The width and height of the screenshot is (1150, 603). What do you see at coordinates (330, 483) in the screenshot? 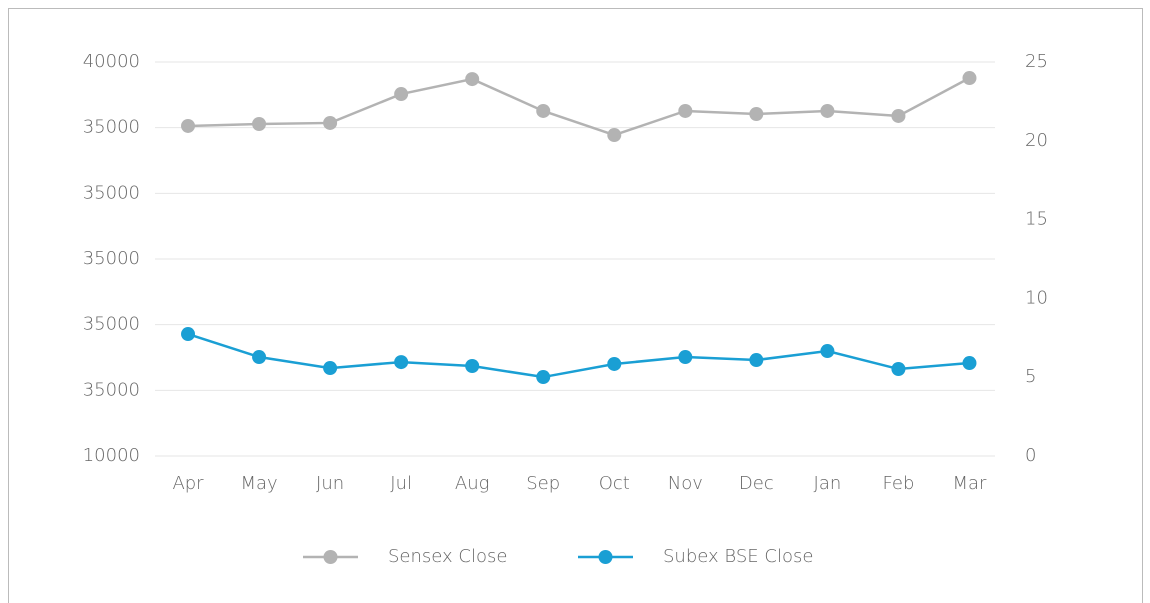
I see `x-tick-label: Jun` at bounding box center [330, 483].